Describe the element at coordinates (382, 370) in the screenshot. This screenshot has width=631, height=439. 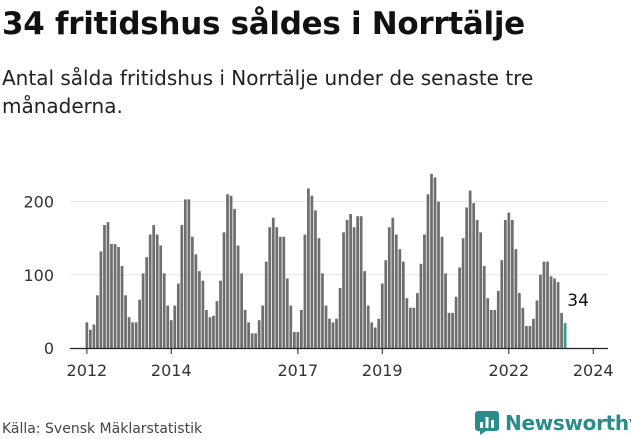
I see `x-tick-label: 2019` at that location.